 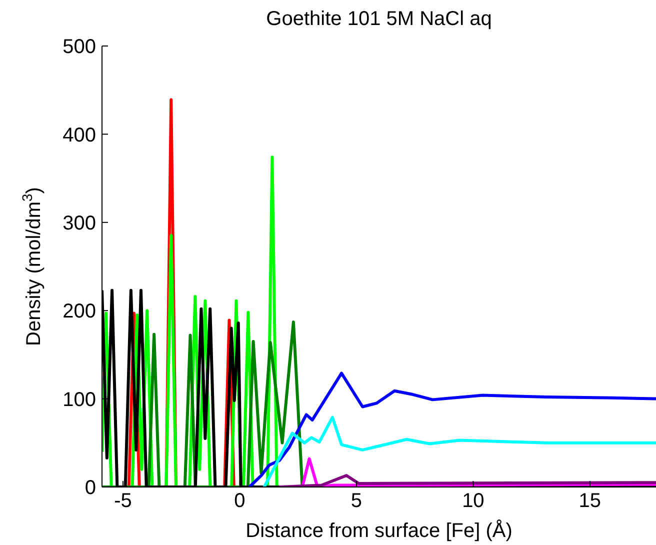 What do you see at coordinates (79, 47) in the screenshot?
I see `y-tick-label: 500` at bounding box center [79, 47].